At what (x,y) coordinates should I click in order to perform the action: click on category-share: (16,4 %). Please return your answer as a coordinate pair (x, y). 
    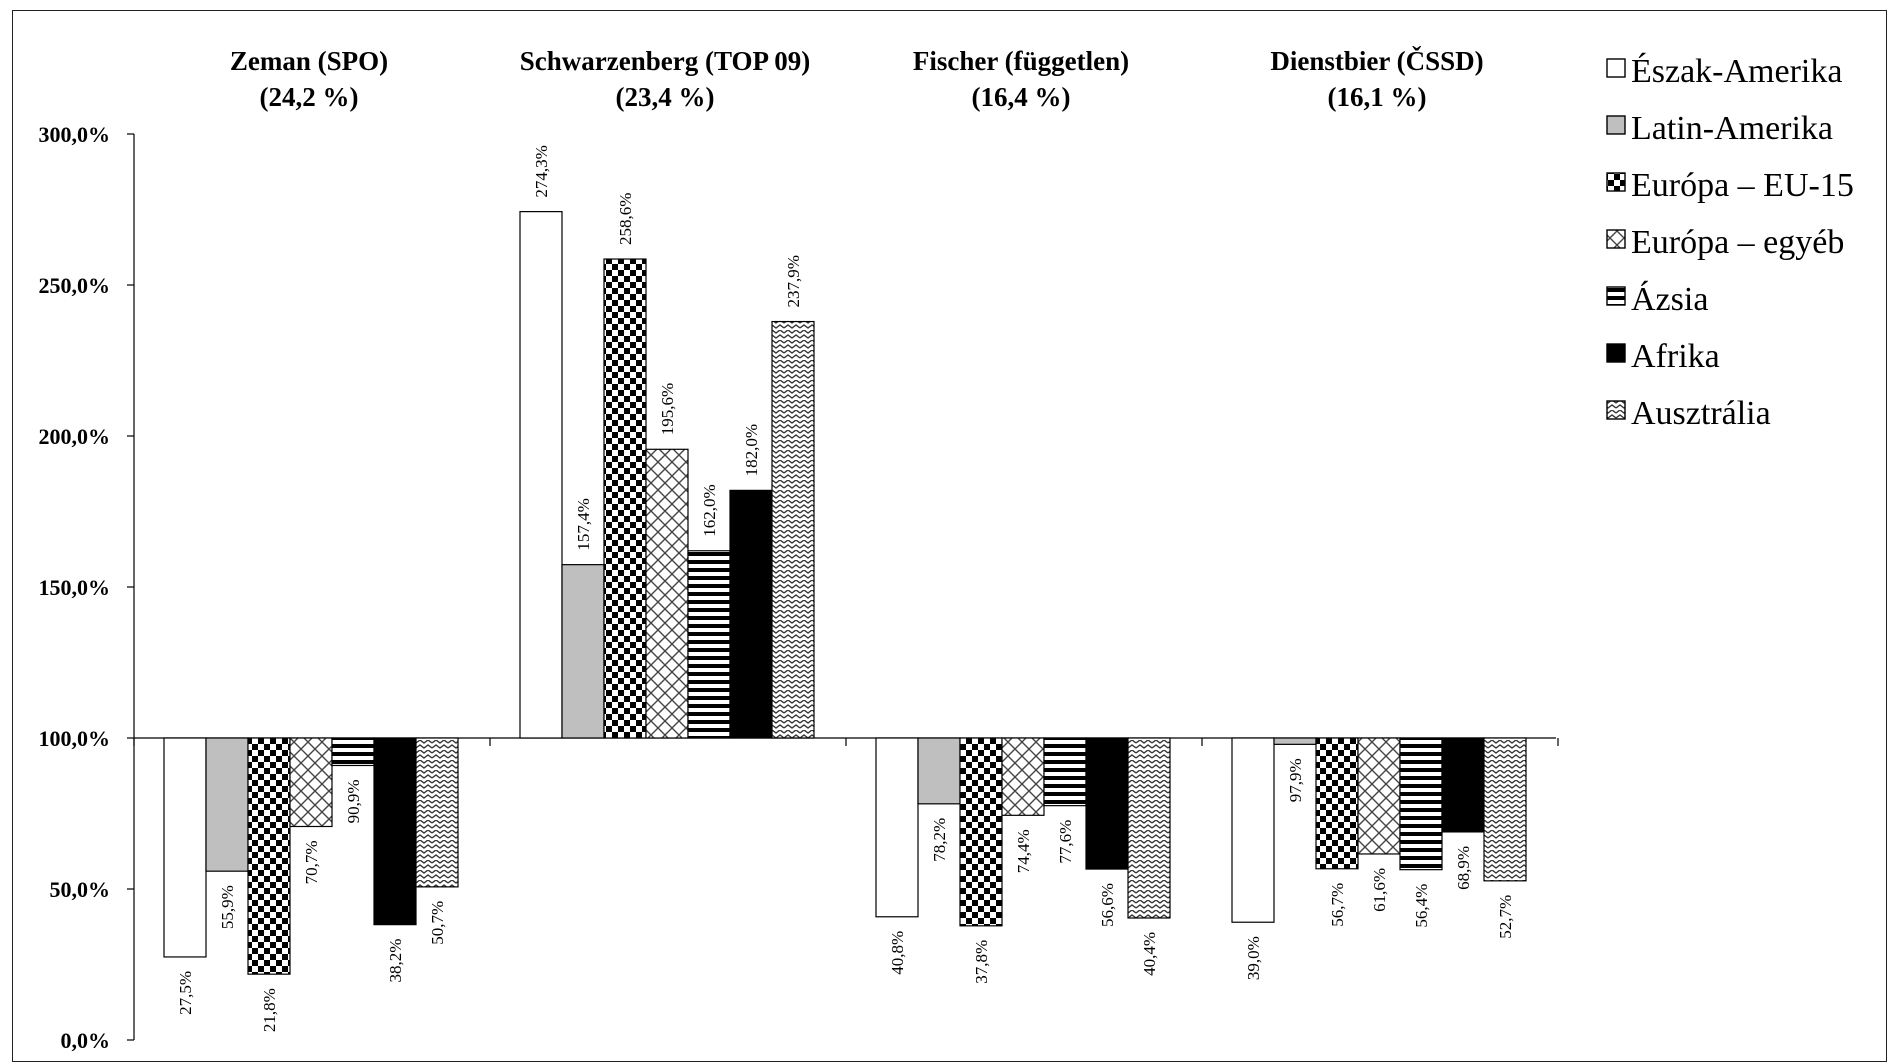
    Looking at the image, I should click on (1021, 97).